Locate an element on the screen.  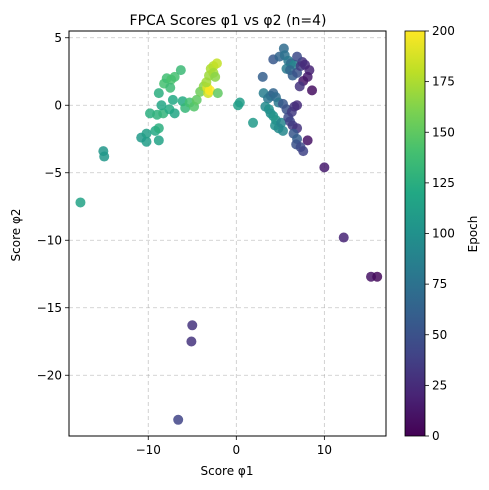
colorbar-tick-label: 200 is located at coordinates (443, 31).